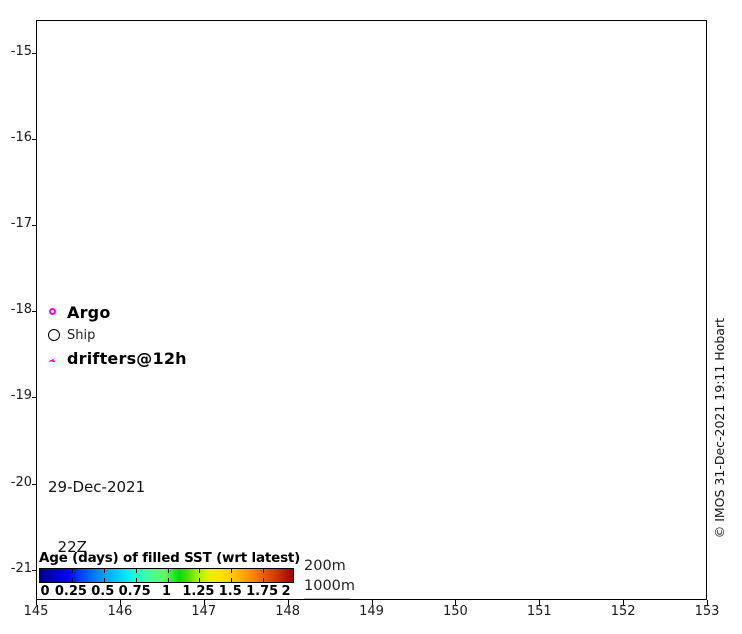 The image size is (742, 634). Describe the element at coordinates (103, 591) in the screenshot. I see `colorbar-tick-2: 0.5` at that location.